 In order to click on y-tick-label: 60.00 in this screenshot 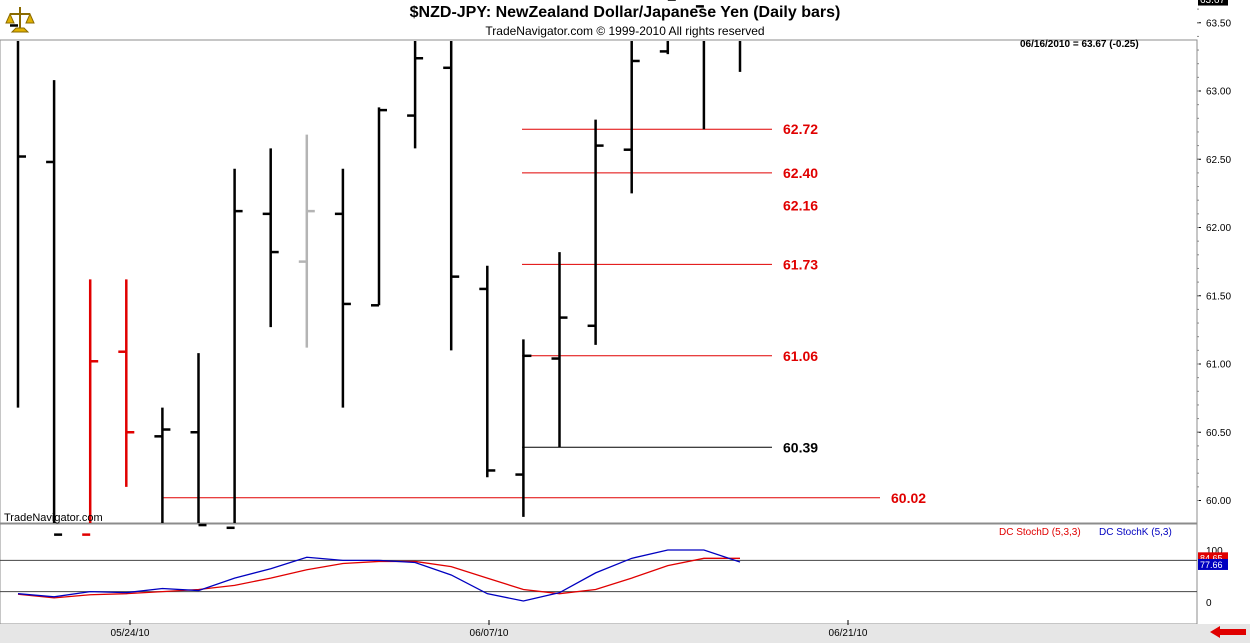, I will do `click(1218, 501)`.